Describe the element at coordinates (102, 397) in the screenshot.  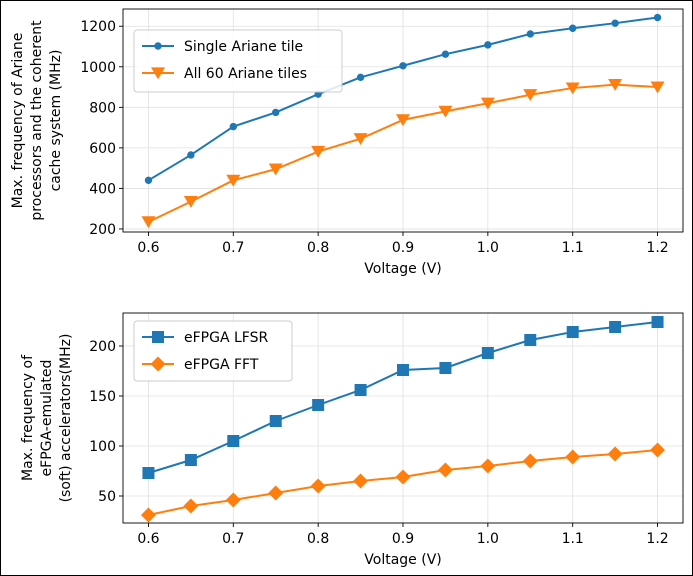
I see `y-tick-label: 150` at that location.